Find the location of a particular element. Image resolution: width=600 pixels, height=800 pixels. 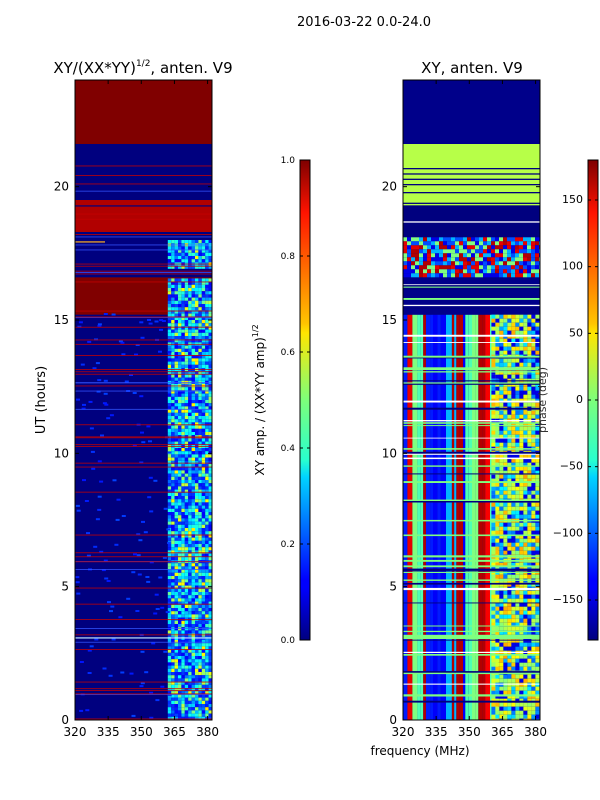

left-speck is located at coordinates (112, 606).